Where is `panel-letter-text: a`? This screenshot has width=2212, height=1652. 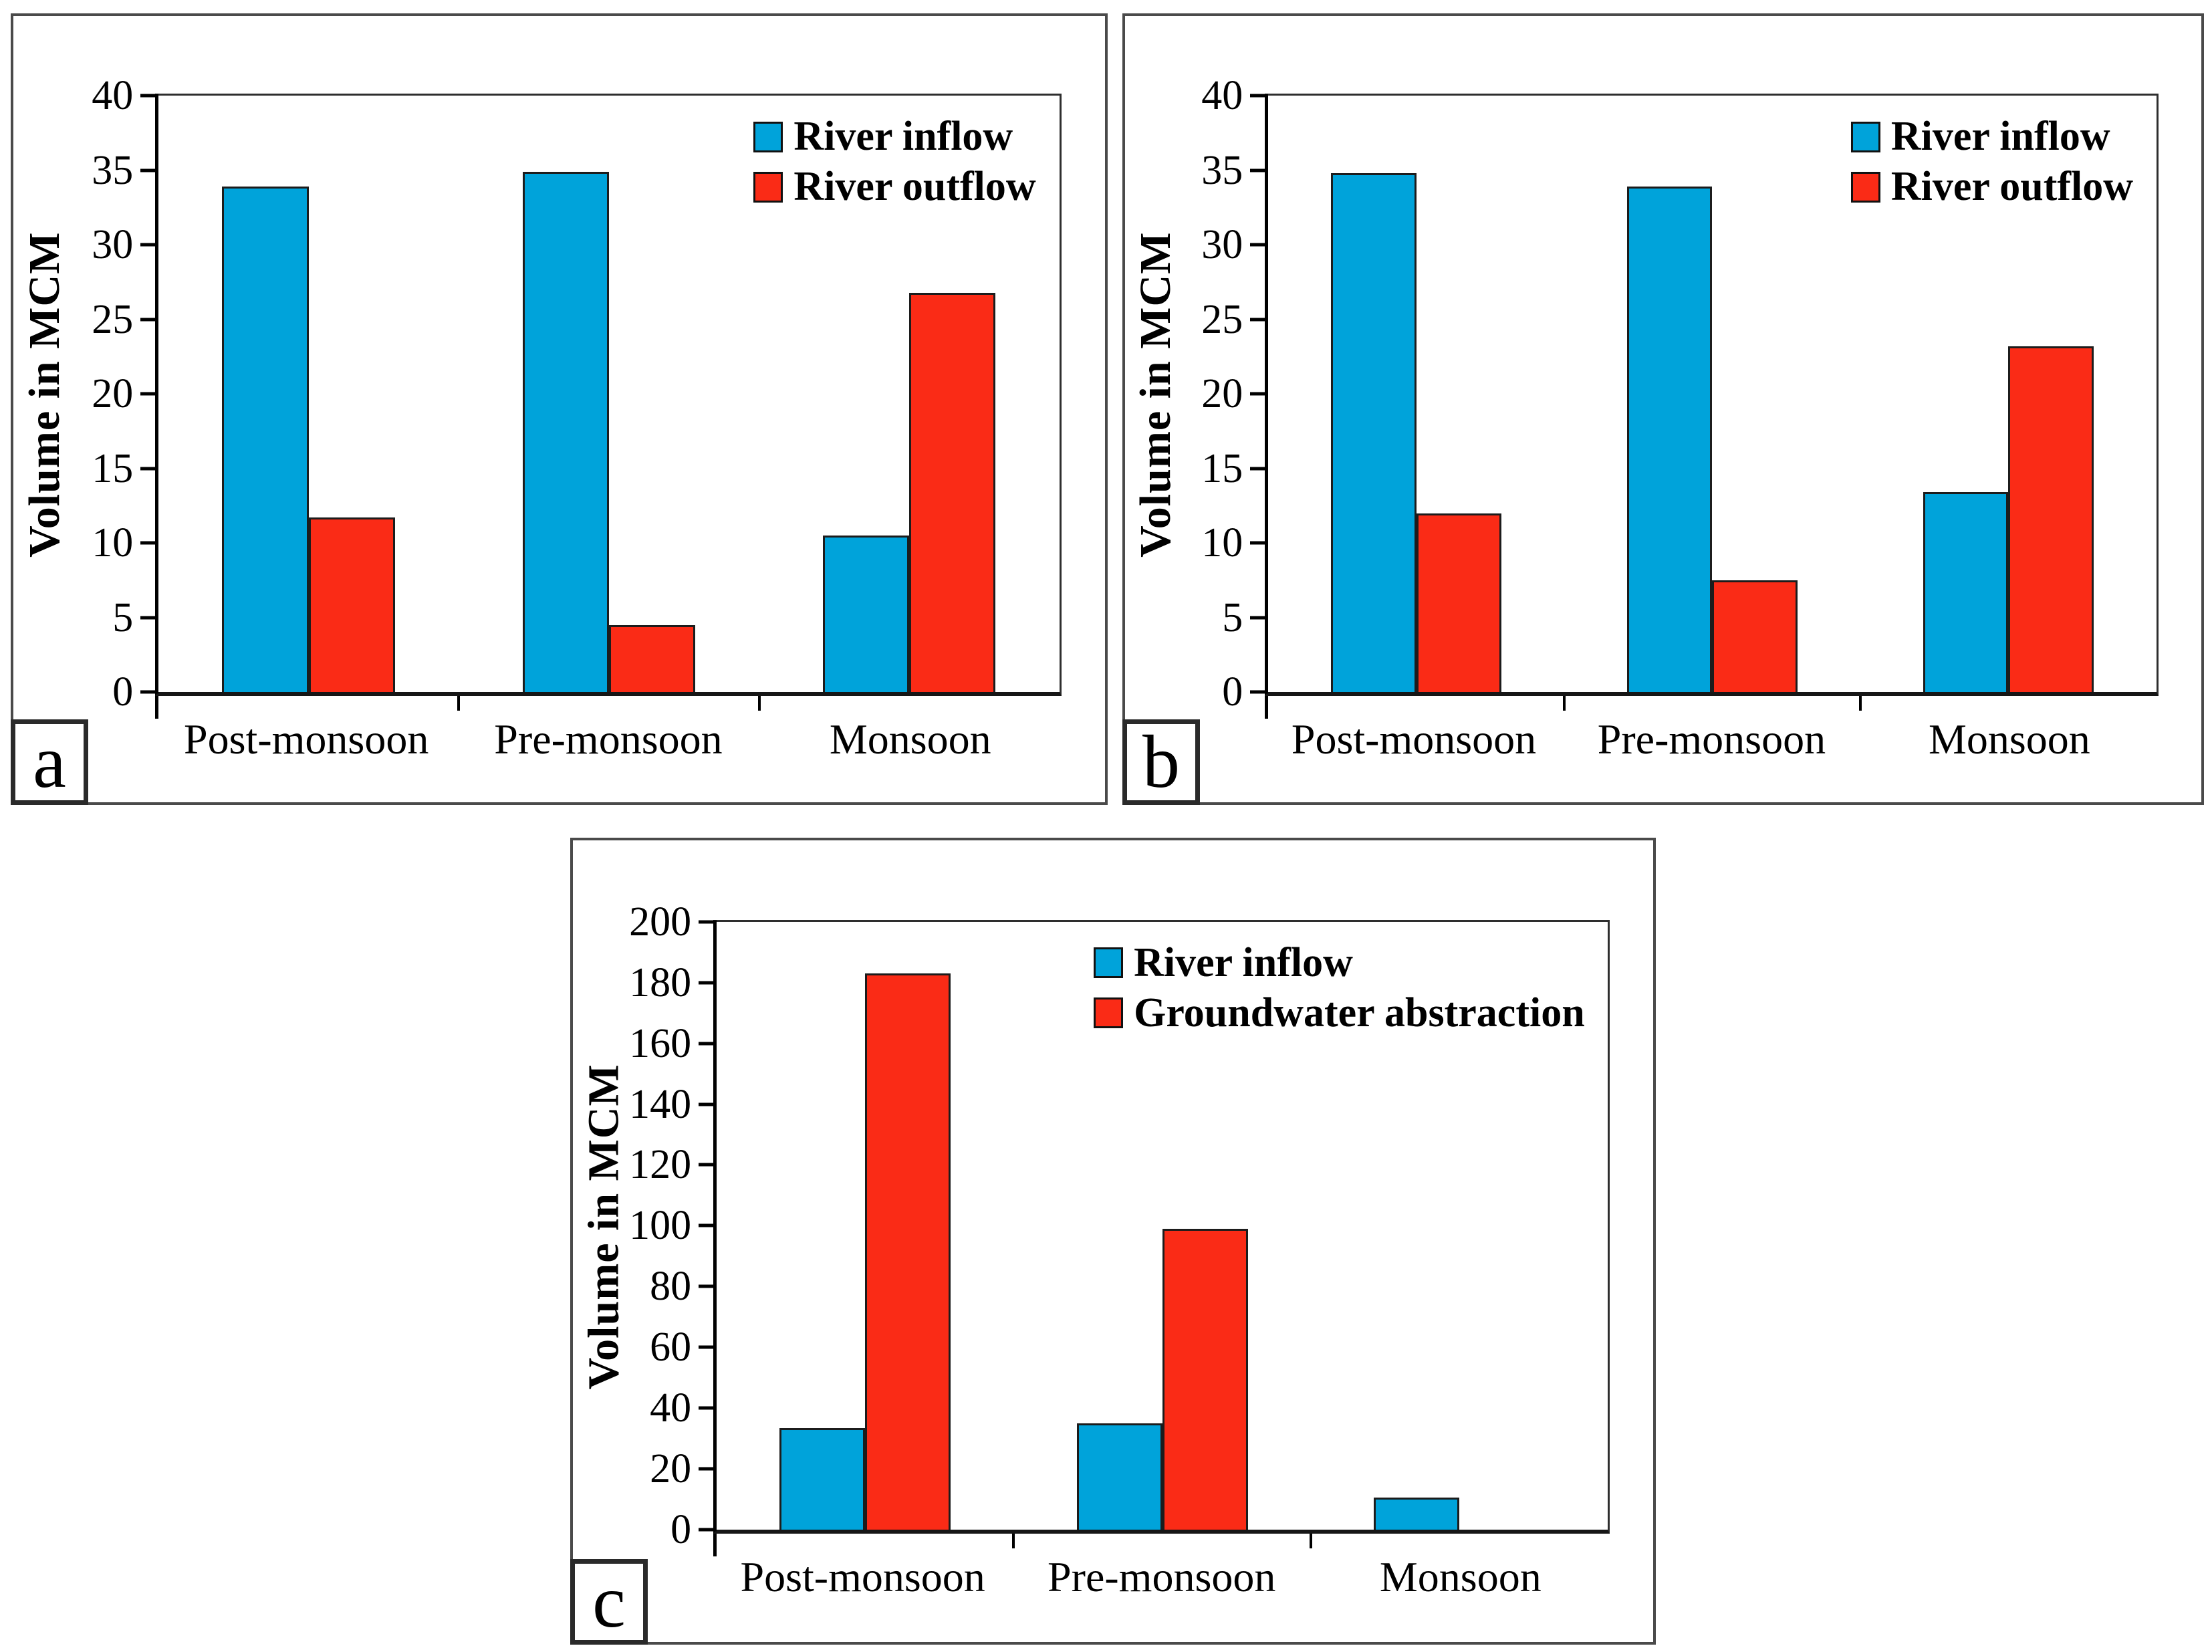
panel-letter-text: a is located at coordinates (49, 763).